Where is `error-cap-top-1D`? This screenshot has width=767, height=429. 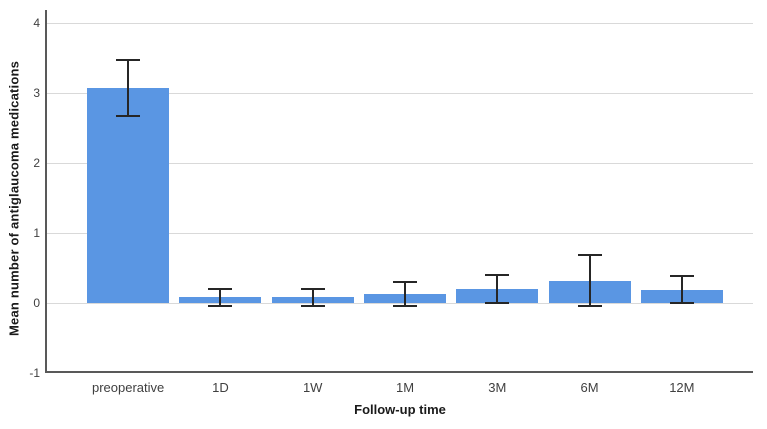
error-cap-top-1D is located at coordinates (220, 288).